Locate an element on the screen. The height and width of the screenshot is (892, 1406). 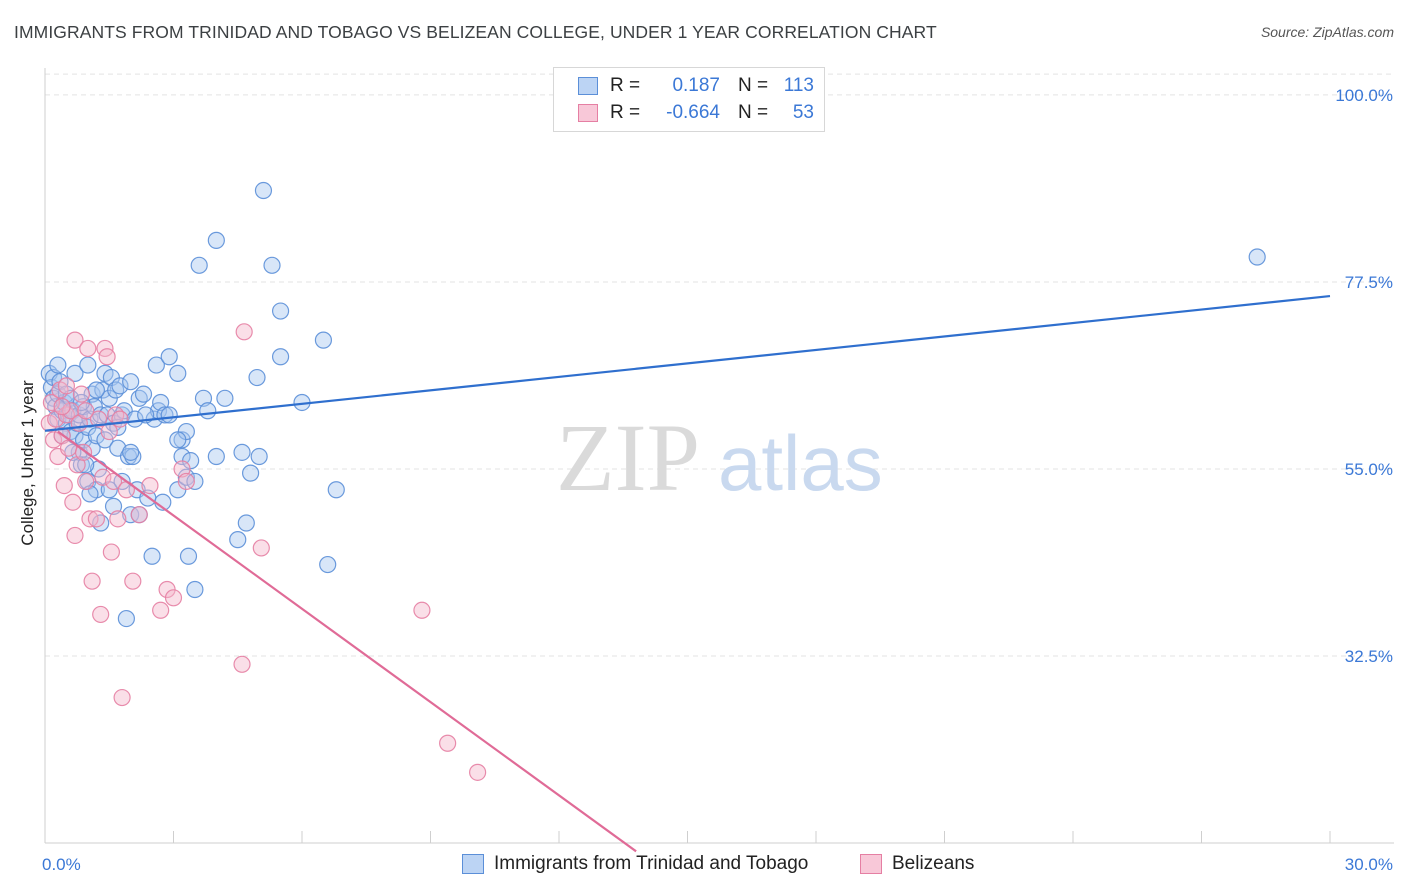
x-tick-label: 30.0% is located at coordinates (1369, 864).